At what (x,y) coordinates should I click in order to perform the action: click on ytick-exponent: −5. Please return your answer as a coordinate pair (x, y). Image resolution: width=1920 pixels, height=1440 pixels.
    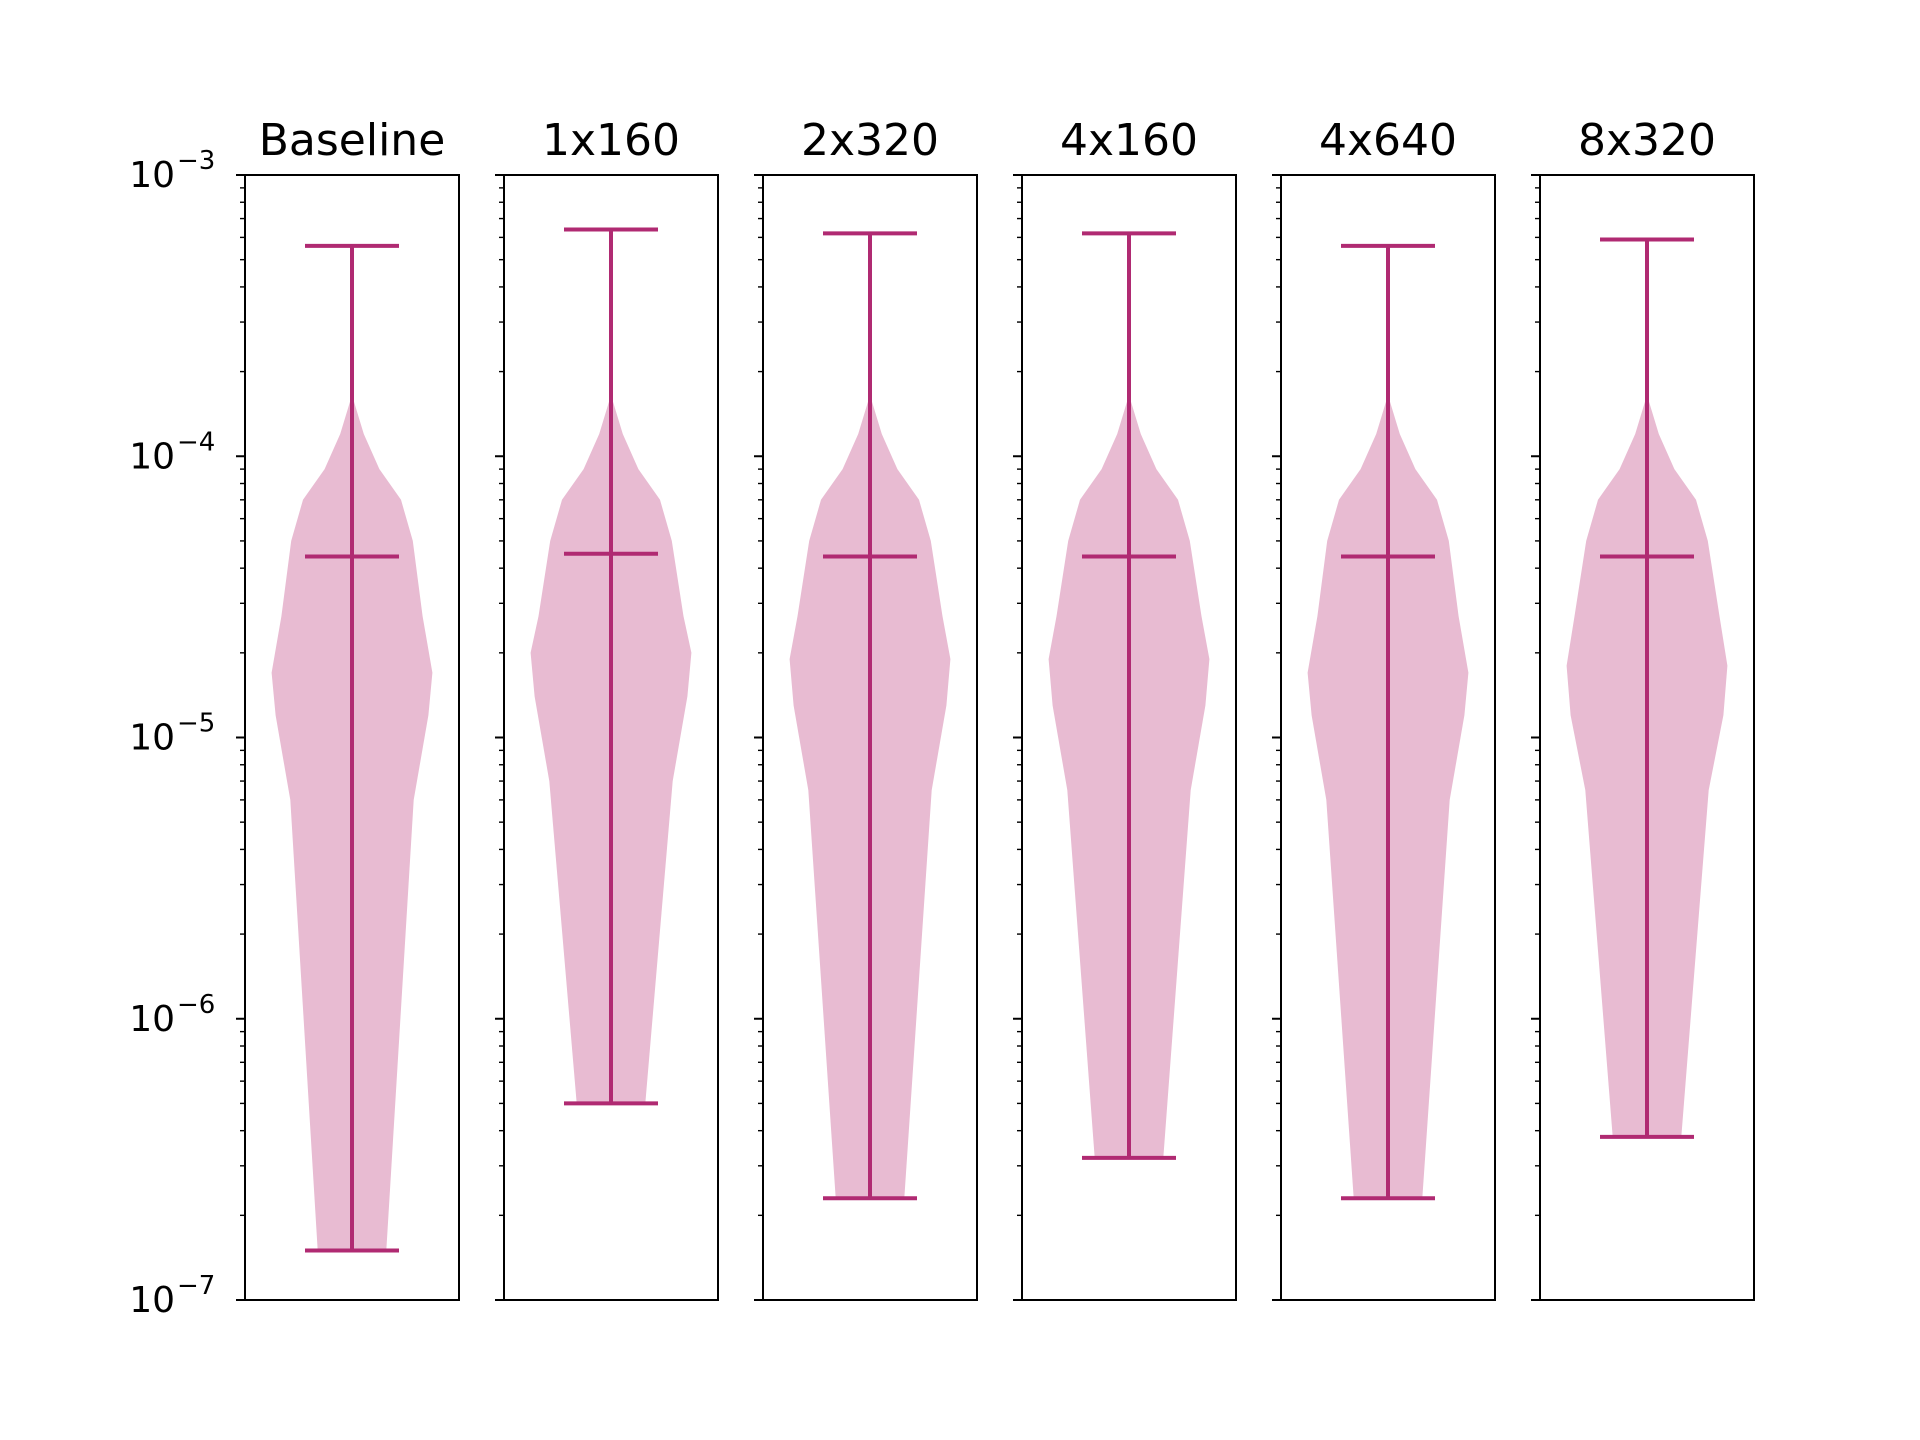
    Looking at the image, I should click on (196, 724).